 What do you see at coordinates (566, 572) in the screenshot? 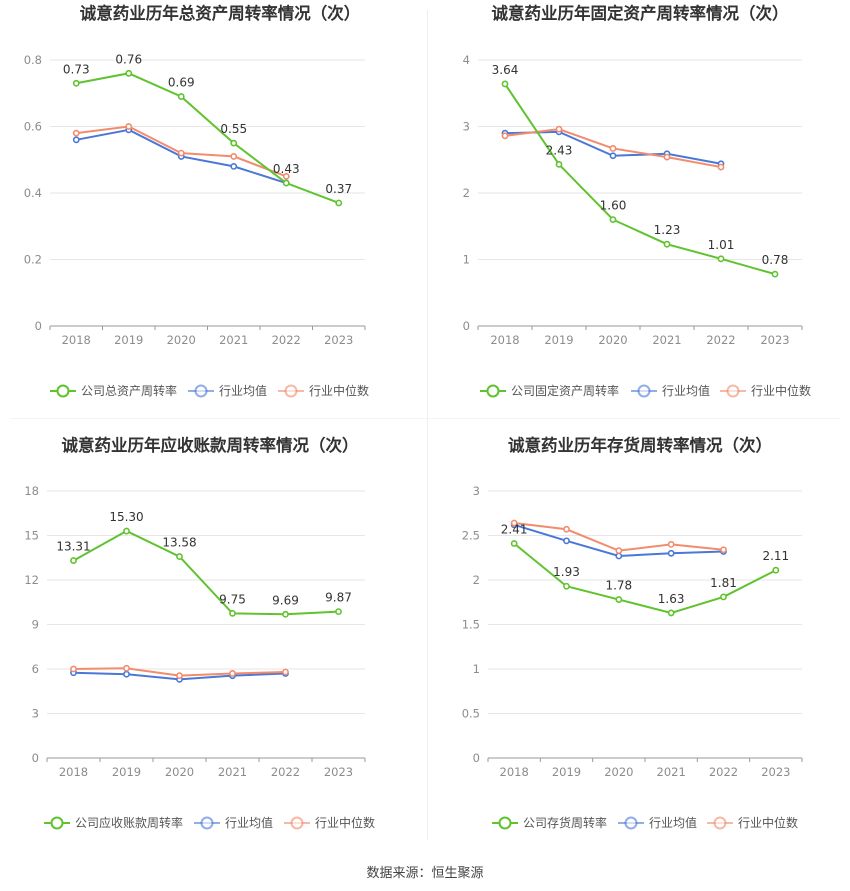
I see `data-label: 1.93` at bounding box center [566, 572].